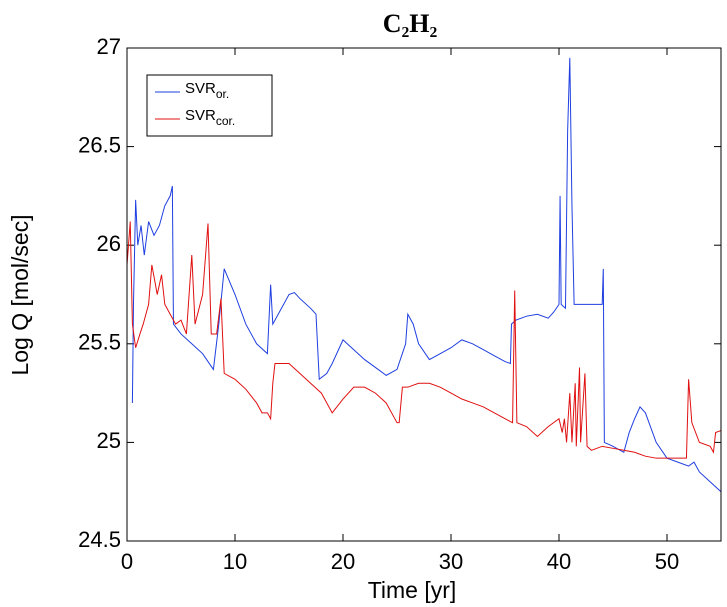 This screenshot has height=607, width=727. What do you see at coordinates (109, 243) in the screenshot?
I see `y-tick-label: 26` at bounding box center [109, 243].